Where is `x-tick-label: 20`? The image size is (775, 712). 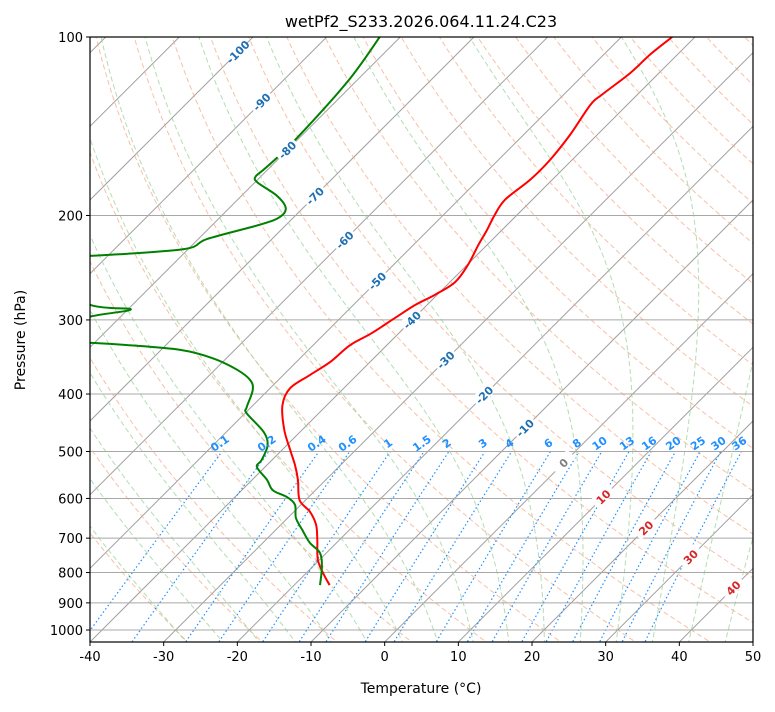
x-tick-label: 20 is located at coordinates (532, 657).